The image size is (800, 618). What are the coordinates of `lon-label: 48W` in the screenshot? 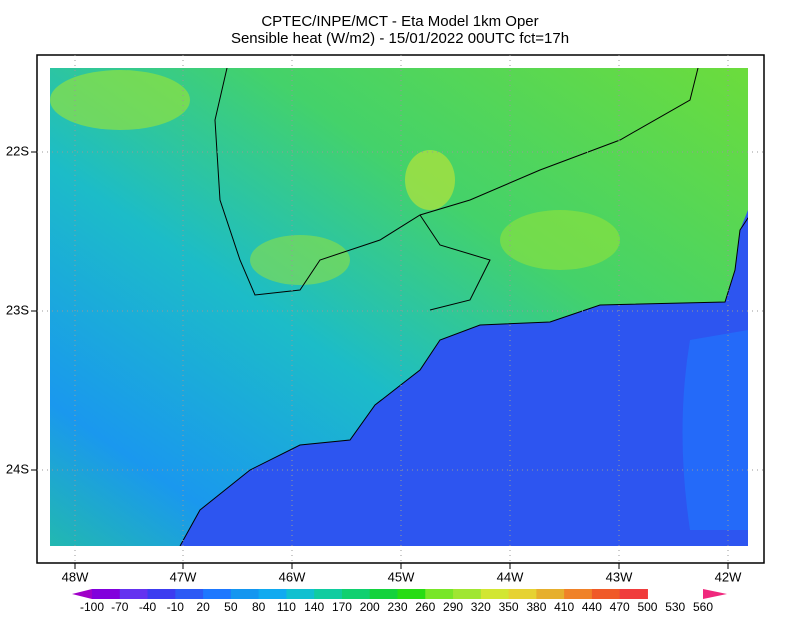 It's located at (75, 576).